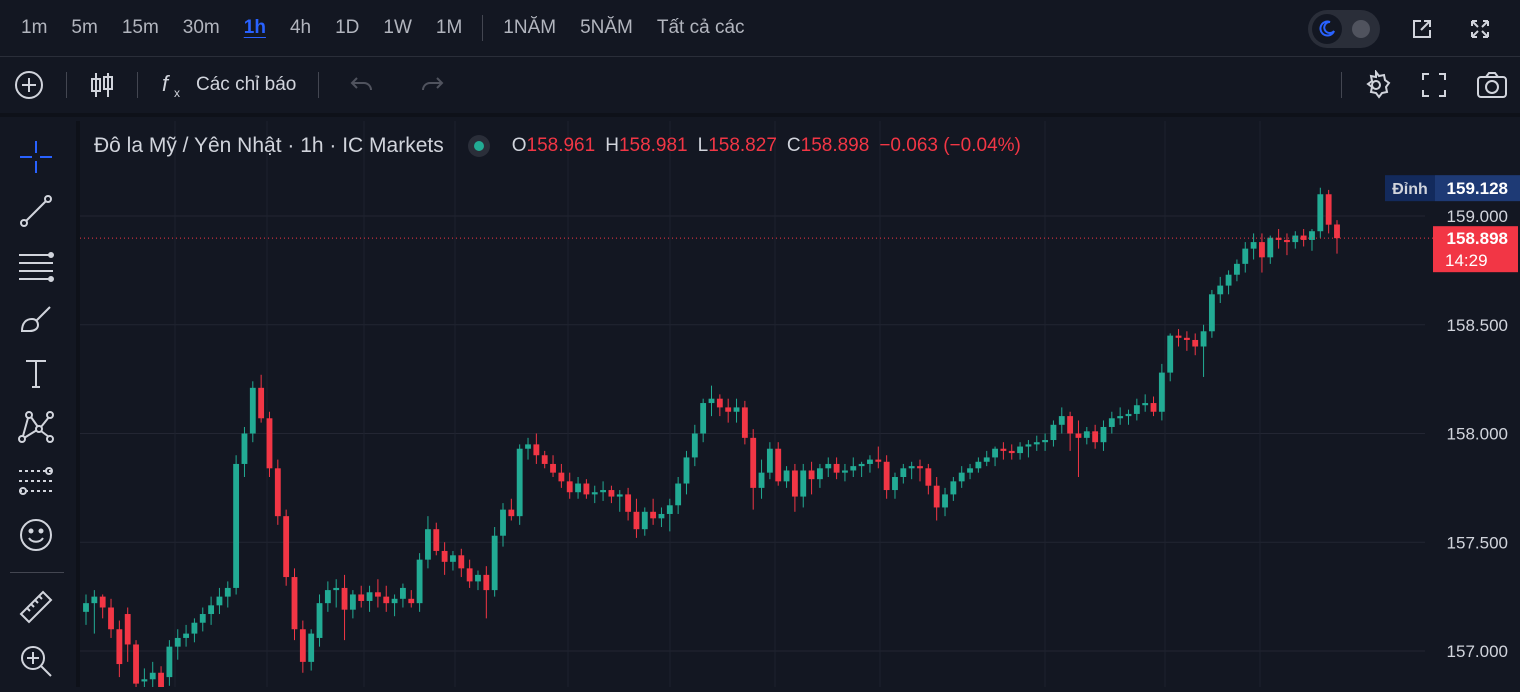 This screenshot has height=692, width=1520. What do you see at coordinates (1434, 85) in the screenshot?
I see `fullscreen-icon` at bounding box center [1434, 85].